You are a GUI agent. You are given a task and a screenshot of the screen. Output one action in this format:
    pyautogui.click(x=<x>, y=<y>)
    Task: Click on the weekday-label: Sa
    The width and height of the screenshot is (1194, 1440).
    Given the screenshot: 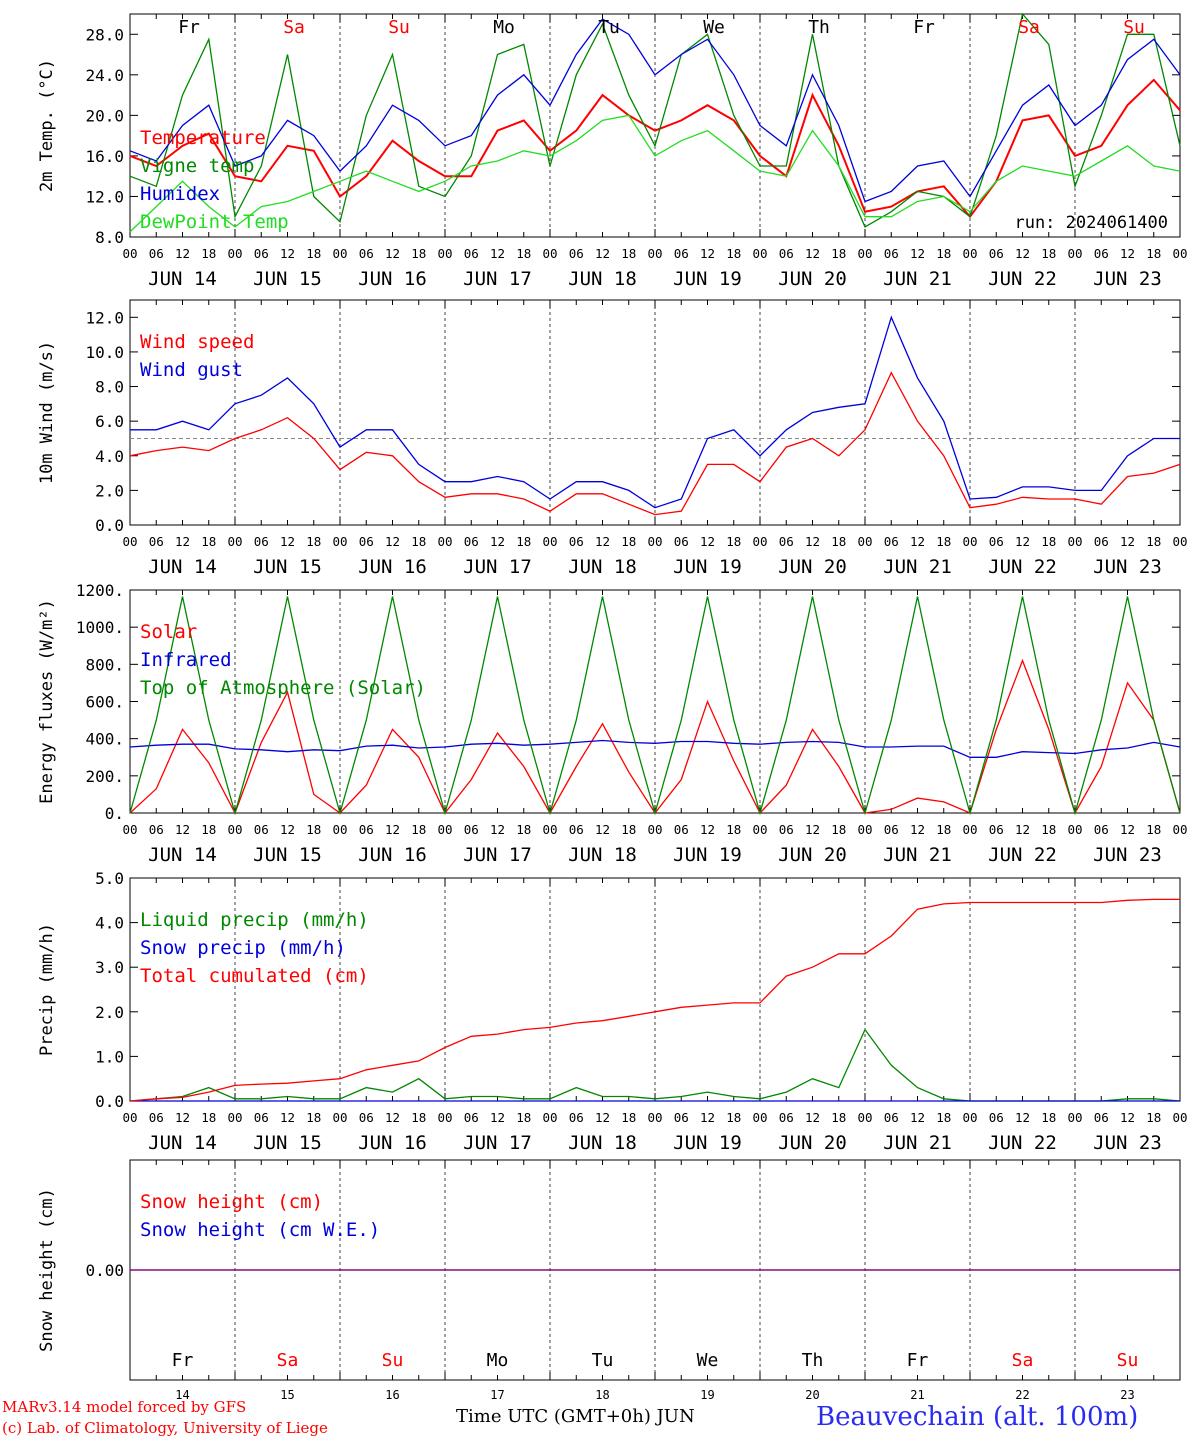 What is the action you would take?
    pyautogui.click(x=288, y=1360)
    